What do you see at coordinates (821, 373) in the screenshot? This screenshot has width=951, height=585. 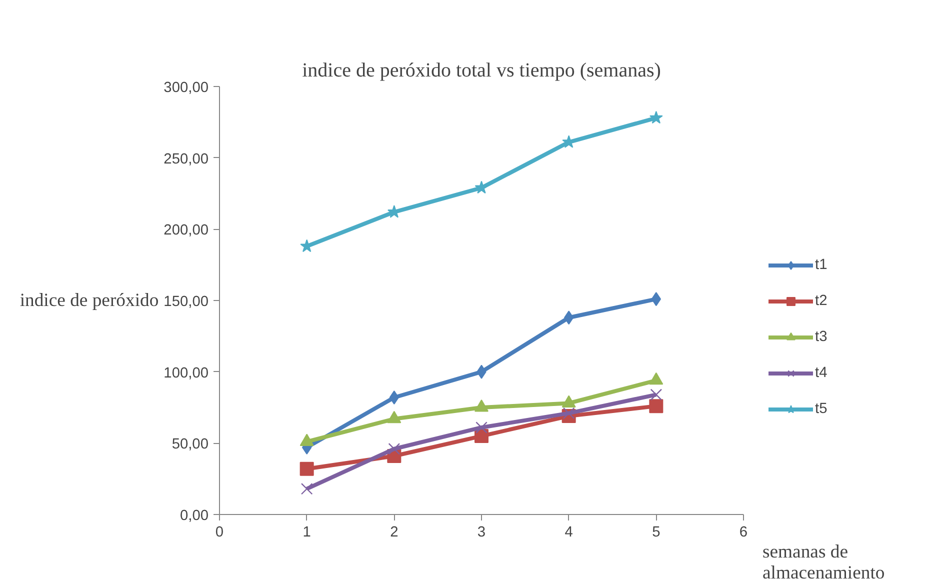 I see `legend-label: t4` at bounding box center [821, 373].